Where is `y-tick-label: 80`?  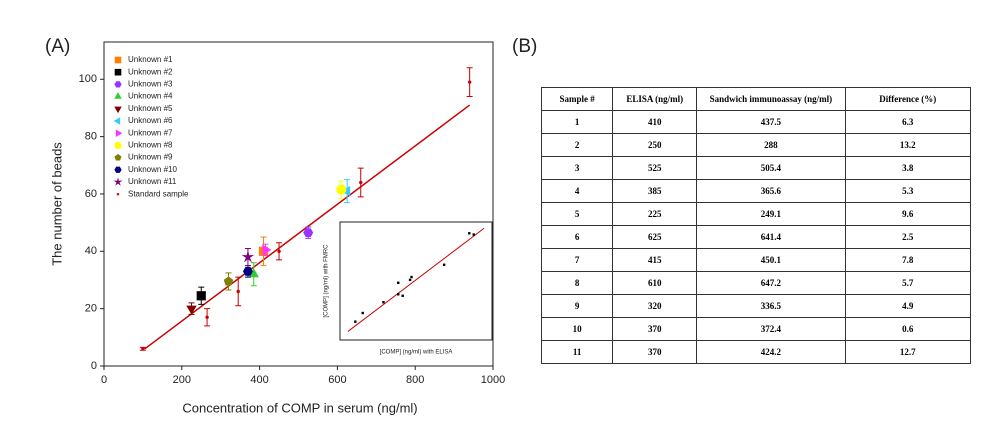 y-tick-label: 80 is located at coordinates (91, 137).